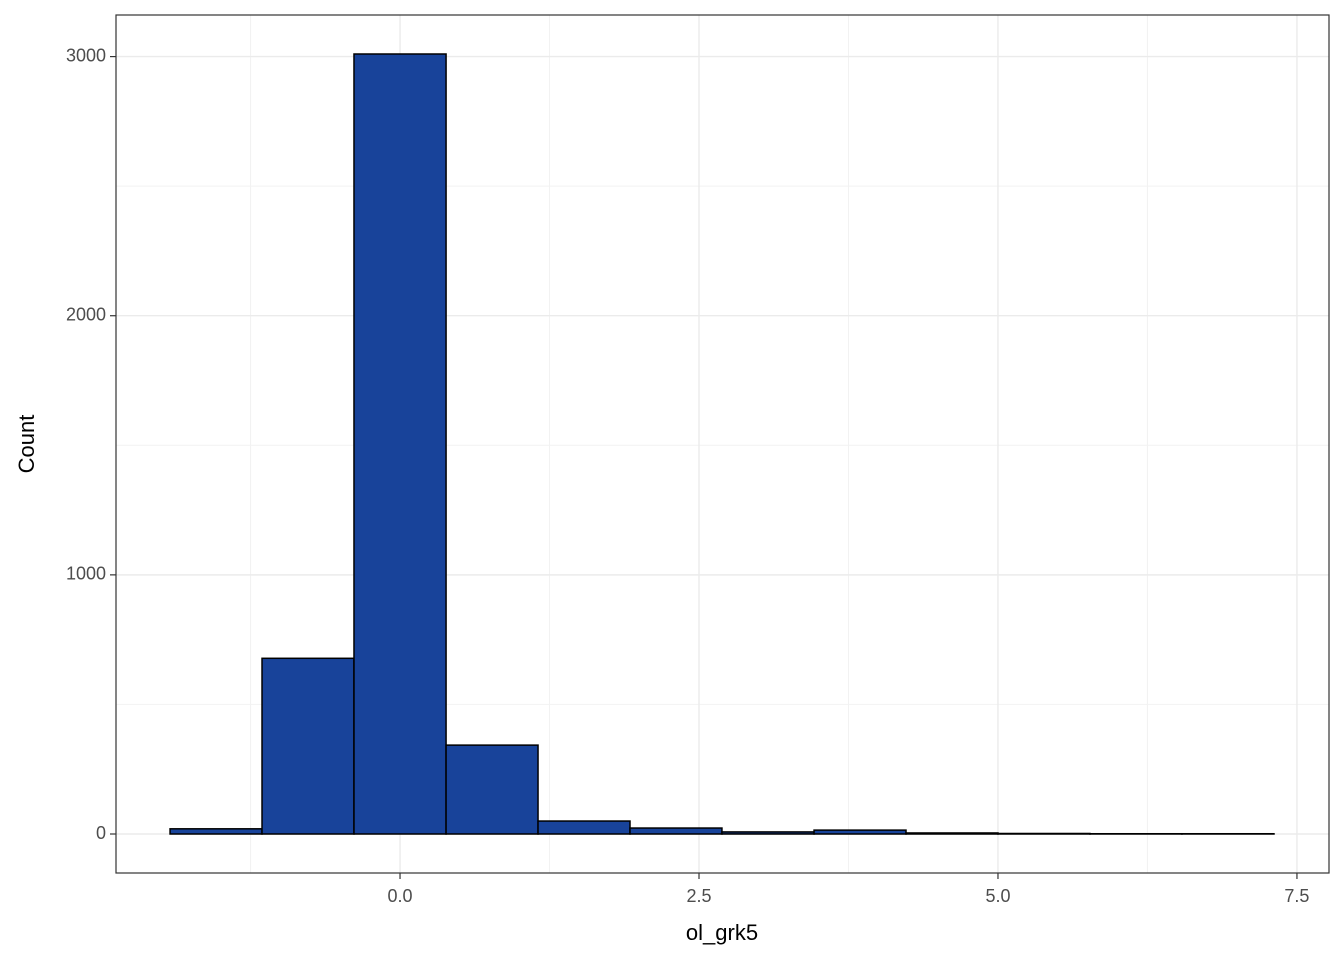  Describe the element at coordinates (26, 444) in the screenshot. I see `y-axis-title: Count` at that location.